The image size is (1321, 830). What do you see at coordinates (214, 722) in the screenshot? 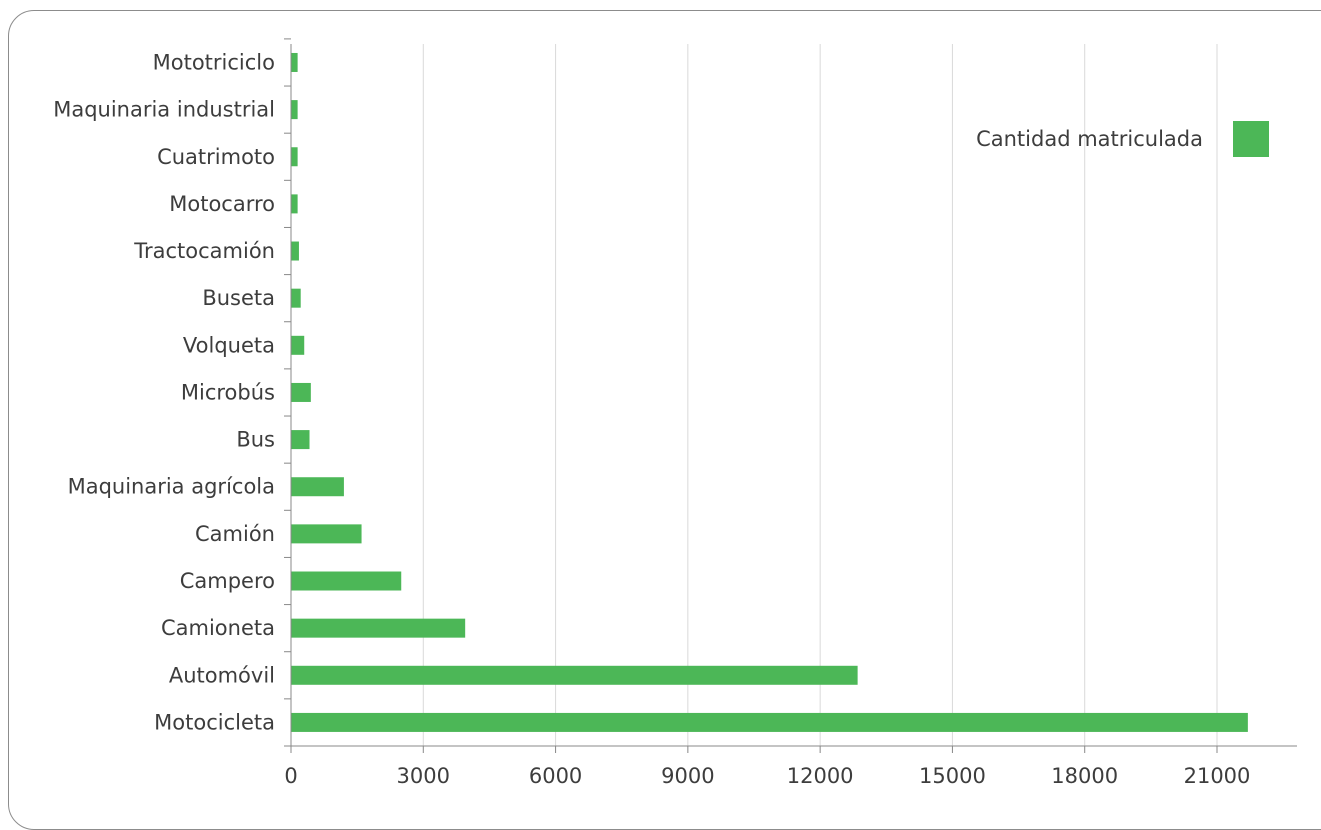
I see `category-label: Motocicleta` at bounding box center [214, 722].